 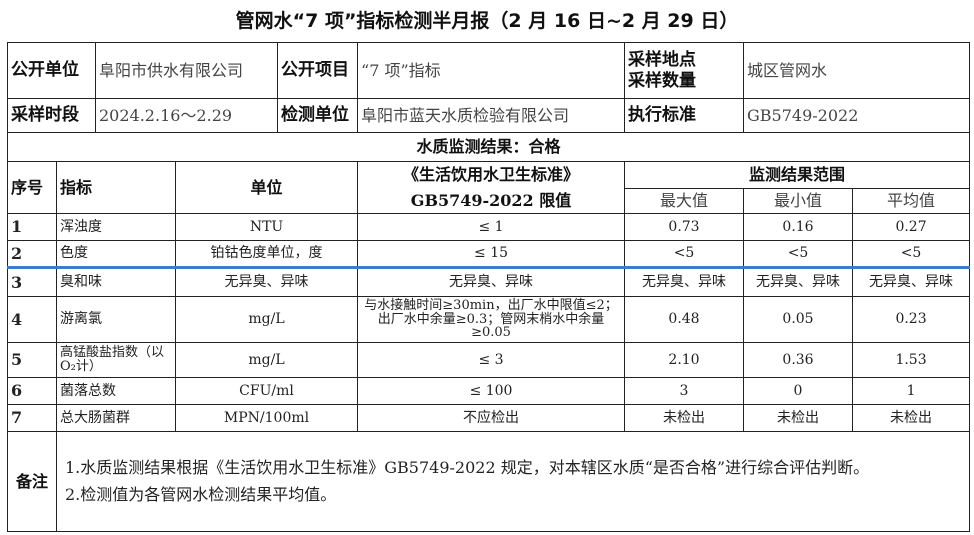 What do you see at coordinates (201, 494) in the screenshot?
I see `note-2: 2.检测值为各管网水检测结果平均值。` at bounding box center [201, 494].